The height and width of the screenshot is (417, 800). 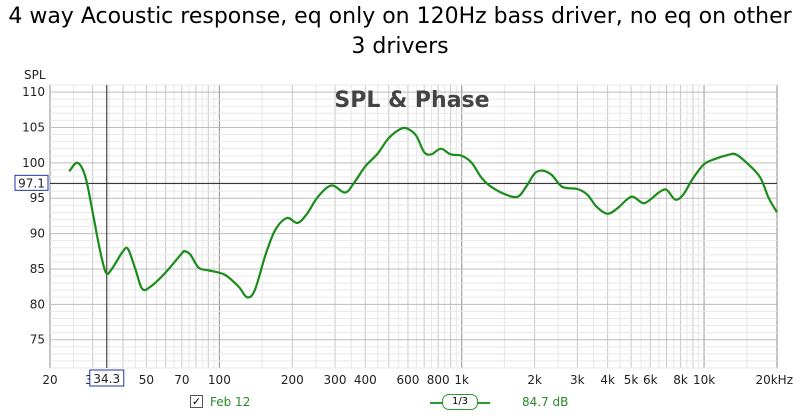 I want to click on y-tick-label: 105, so click(x=33, y=127).